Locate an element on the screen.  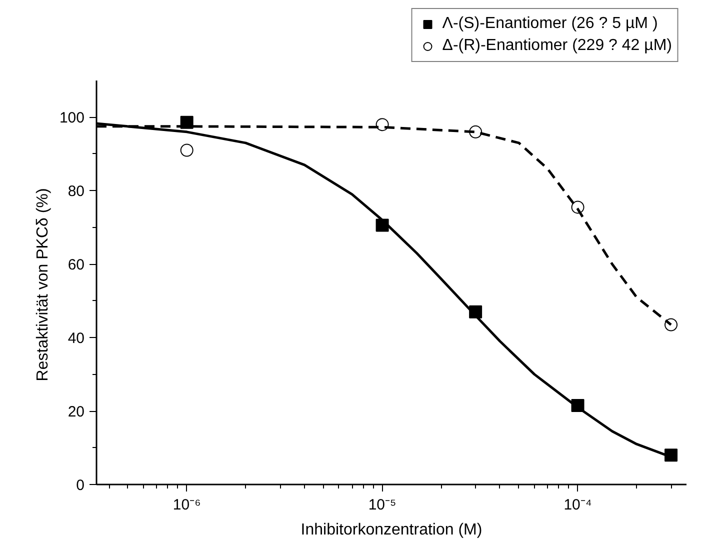
y-axis-title: Restaktivität von PKCδ (%) is located at coordinates (43, 285).